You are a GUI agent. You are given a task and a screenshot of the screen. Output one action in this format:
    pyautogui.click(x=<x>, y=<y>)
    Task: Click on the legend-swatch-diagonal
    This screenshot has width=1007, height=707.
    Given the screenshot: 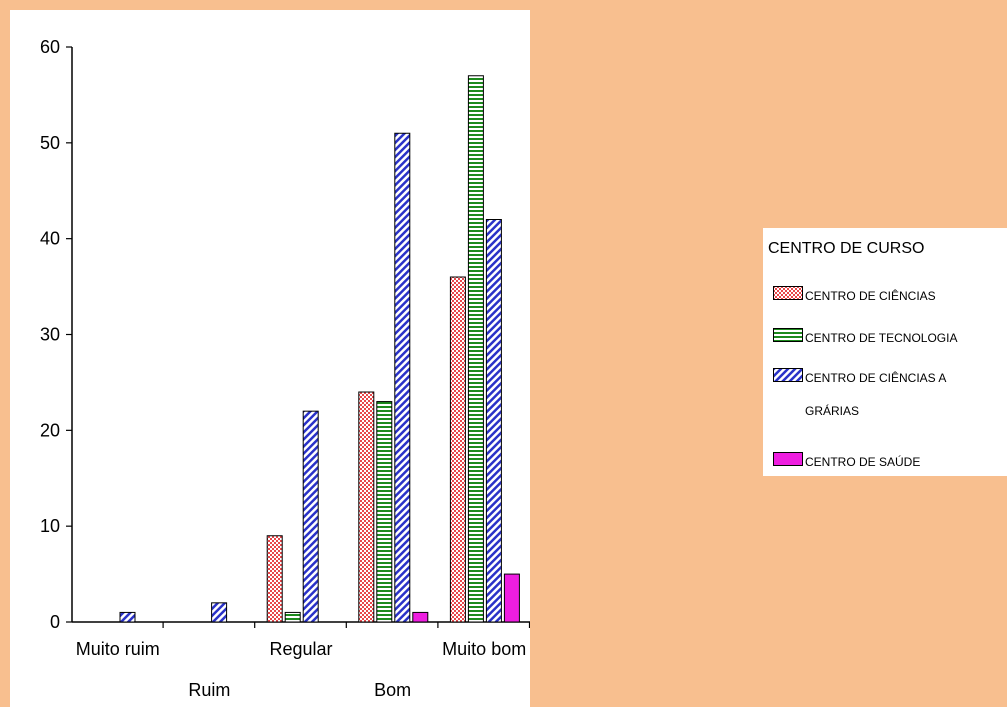 What is the action you would take?
    pyautogui.click(x=788, y=375)
    